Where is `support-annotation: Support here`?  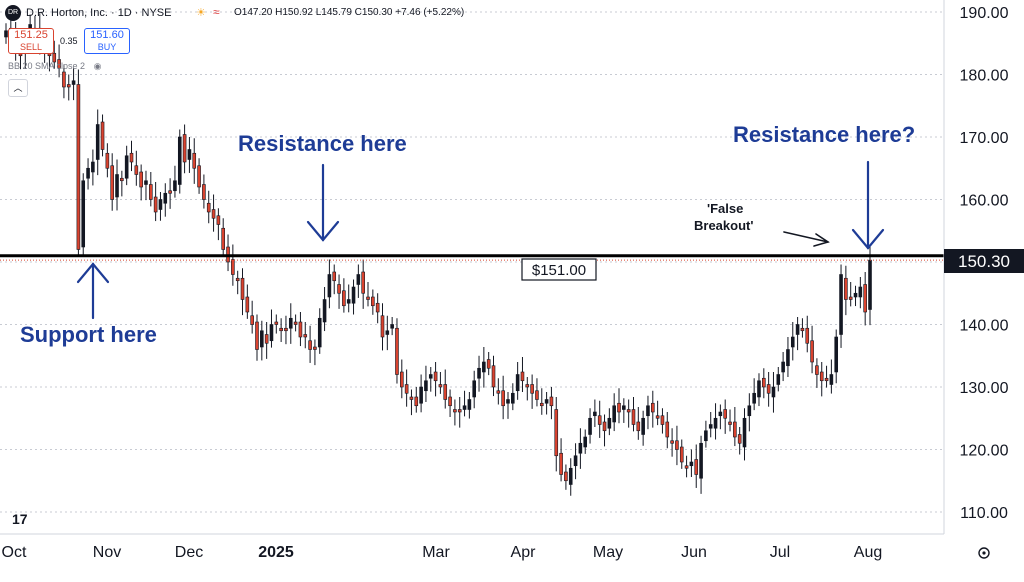 support-annotation: Support here is located at coordinates (88, 334).